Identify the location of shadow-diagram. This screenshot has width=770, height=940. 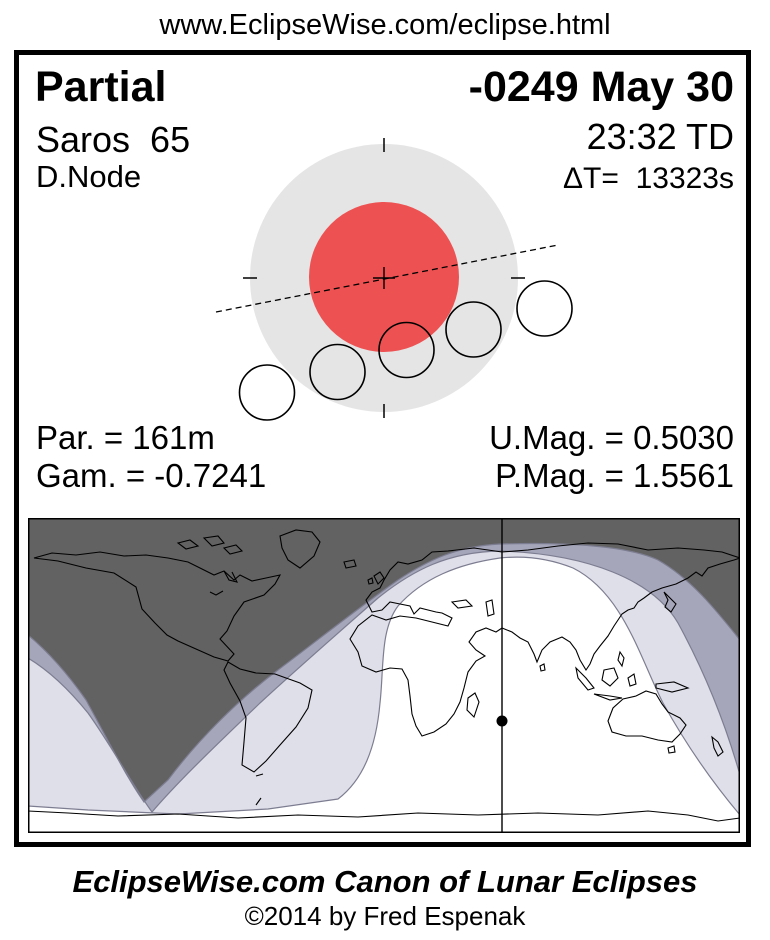
(394, 279).